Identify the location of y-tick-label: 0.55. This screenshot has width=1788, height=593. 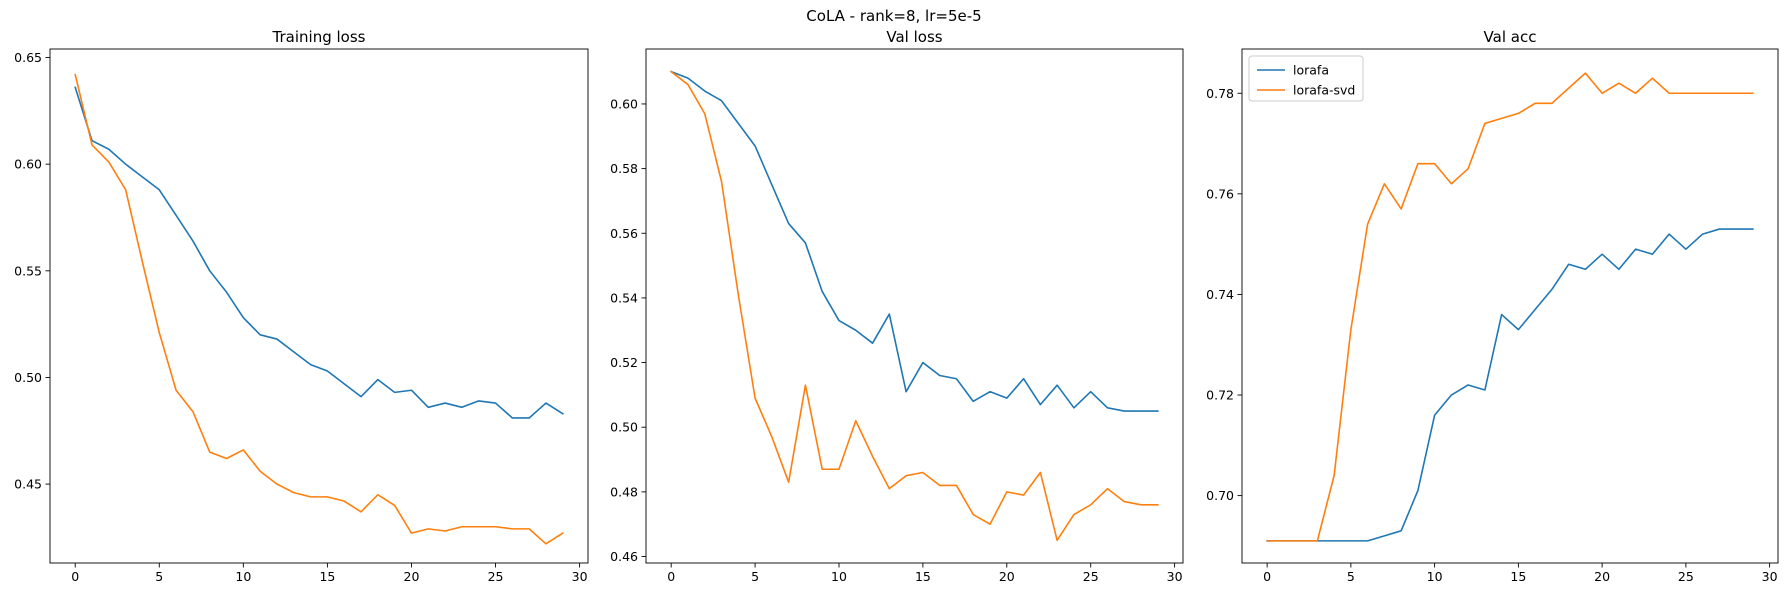
(28, 270).